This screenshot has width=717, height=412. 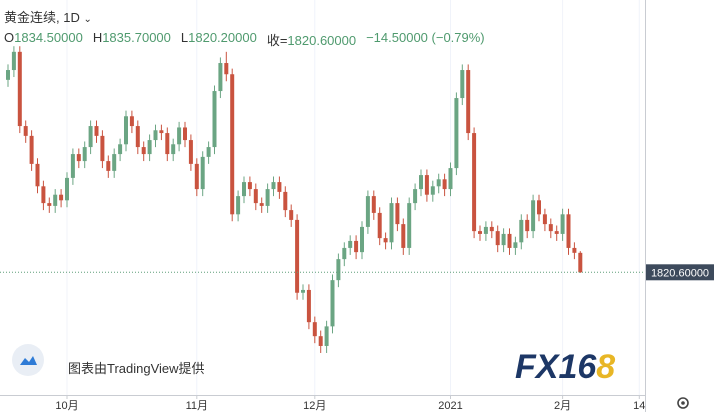 I want to click on symbol: 黄金连续, 1D, so click(x=42, y=17).